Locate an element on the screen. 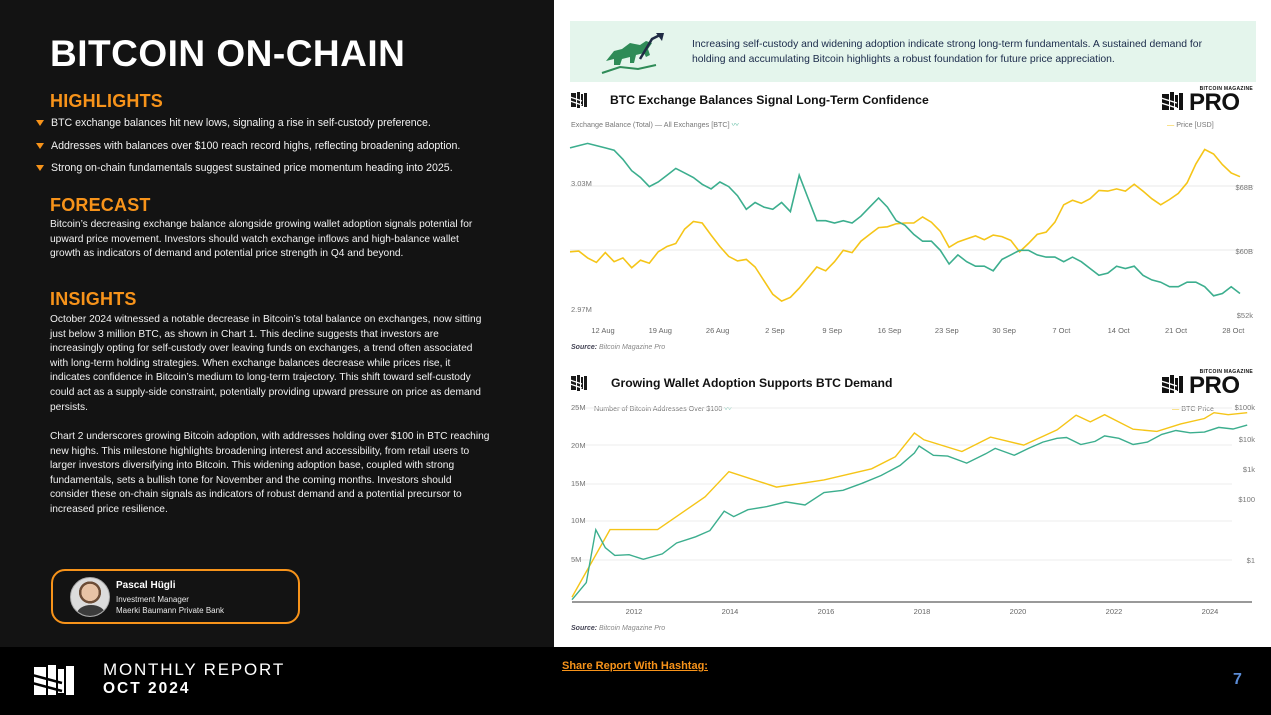  chart2-source: Source: Bitcoin Magazine Pro is located at coordinates (618, 628).